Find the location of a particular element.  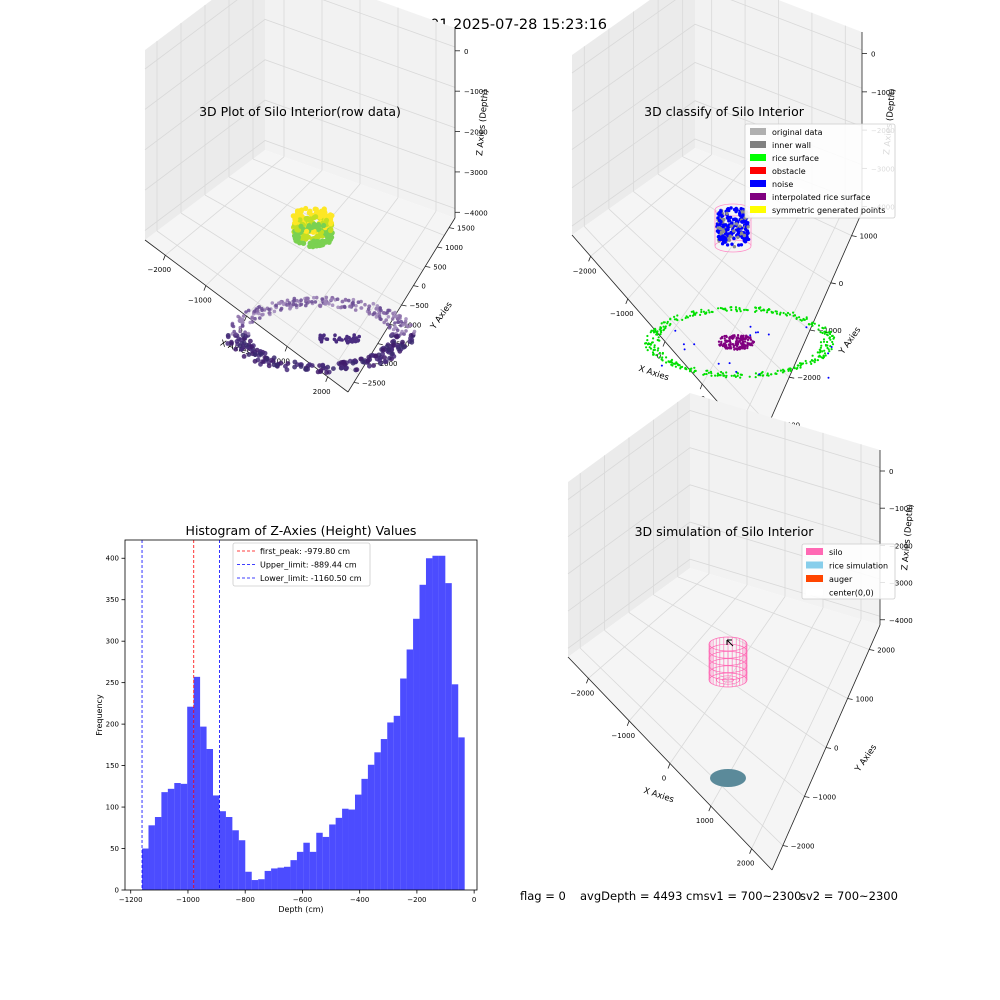

x-axis-label: X Axies is located at coordinates (658, 795).